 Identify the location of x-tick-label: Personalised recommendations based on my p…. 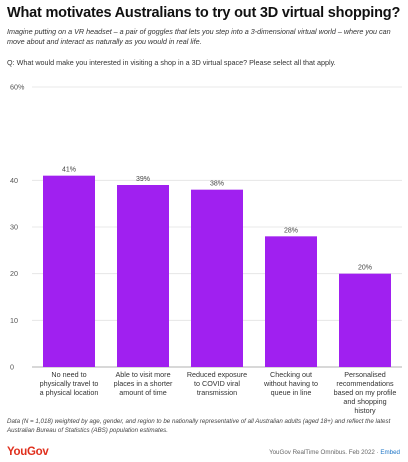
(365, 392).